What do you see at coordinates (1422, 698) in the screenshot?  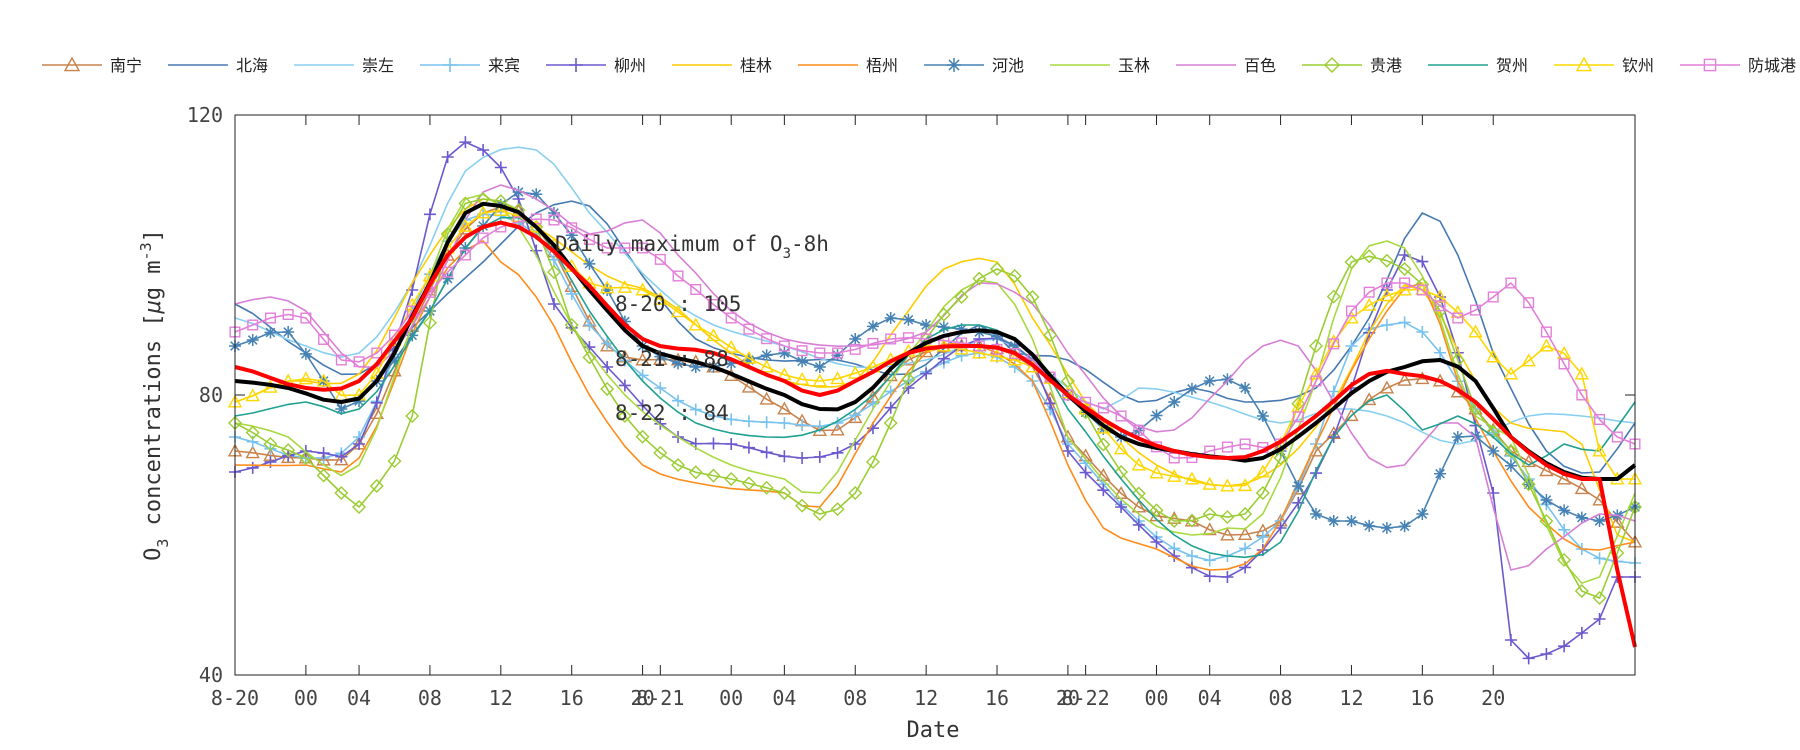 I see `x-tick-label: 16` at bounding box center [1422, 698].